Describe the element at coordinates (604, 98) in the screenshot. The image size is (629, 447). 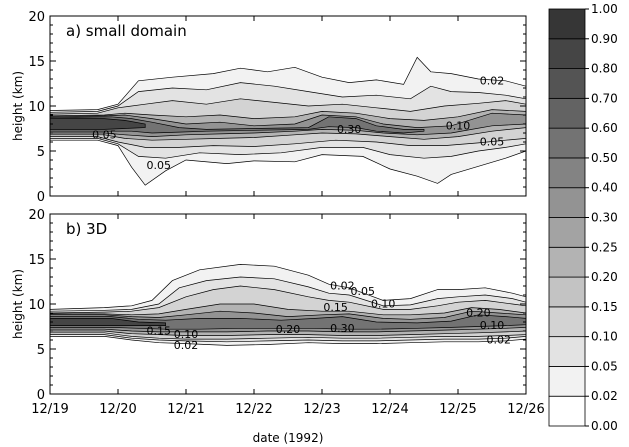
I see `colorbar-label: 0.70` at that location.